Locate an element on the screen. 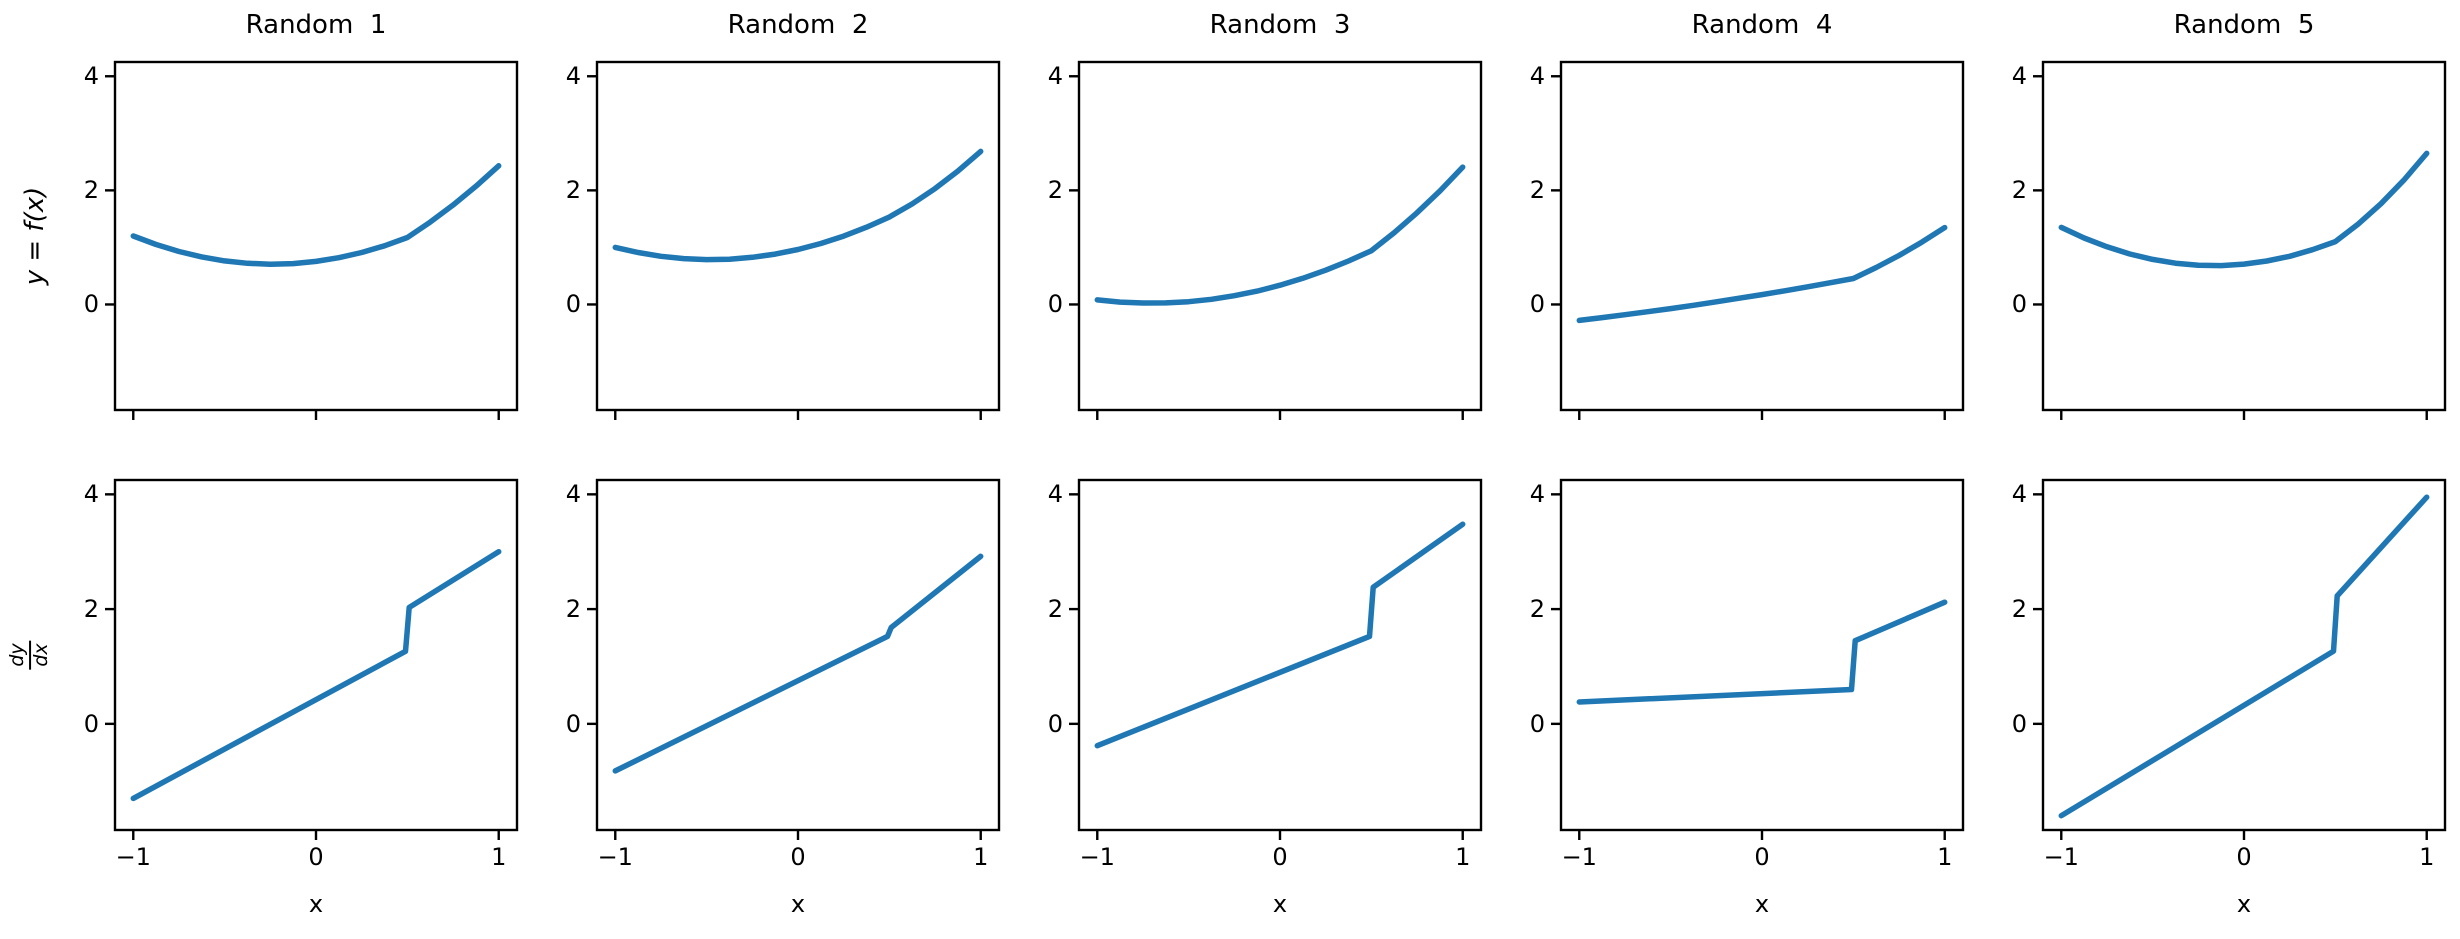 This screenshot has width=2460, height=939. fraction-numerator: dy is located at coordinates (18, 655).